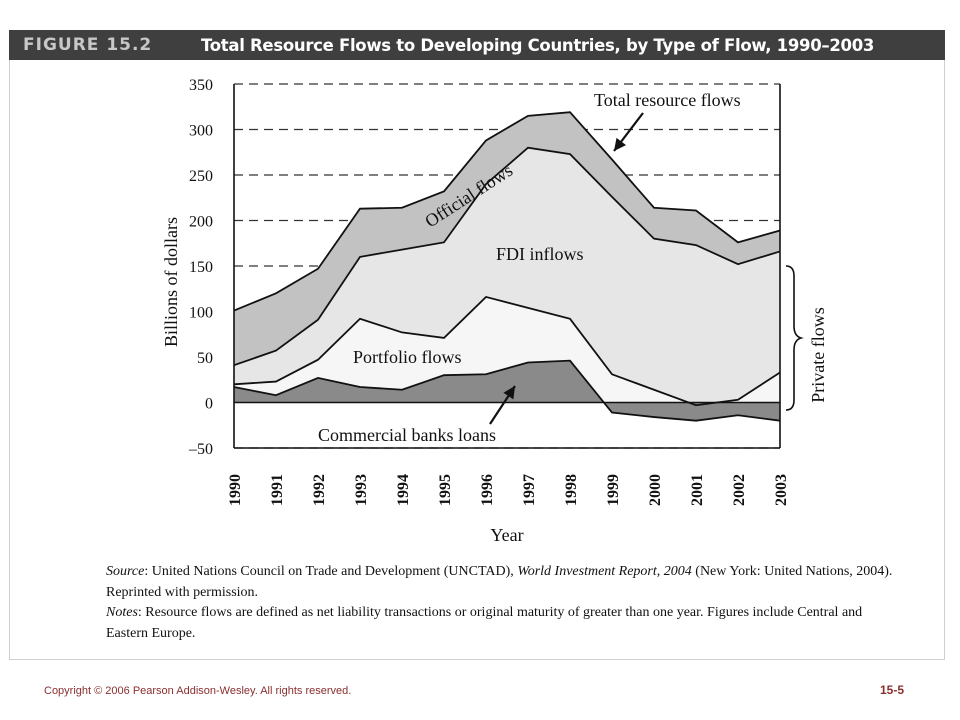  What do you see at coordinates (319, 490) in the screenshot?
I see `x-tick-label: 1992` at bounding box center [319, 490].